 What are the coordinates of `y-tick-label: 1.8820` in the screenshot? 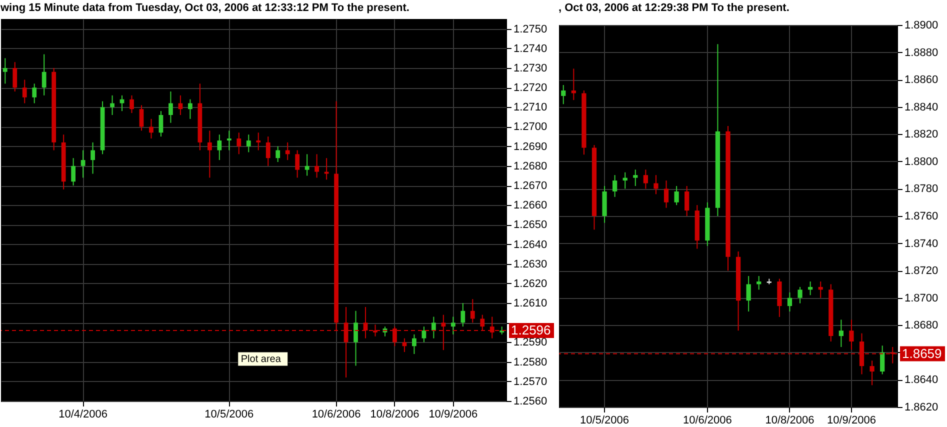 It's located at (921, 134).